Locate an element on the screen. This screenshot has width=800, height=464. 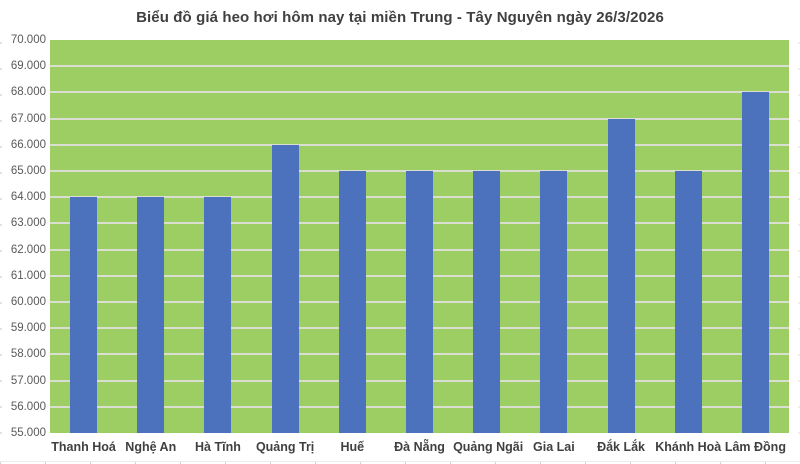
y-axis-label: 58.000 is located at coordinates (28, 354).